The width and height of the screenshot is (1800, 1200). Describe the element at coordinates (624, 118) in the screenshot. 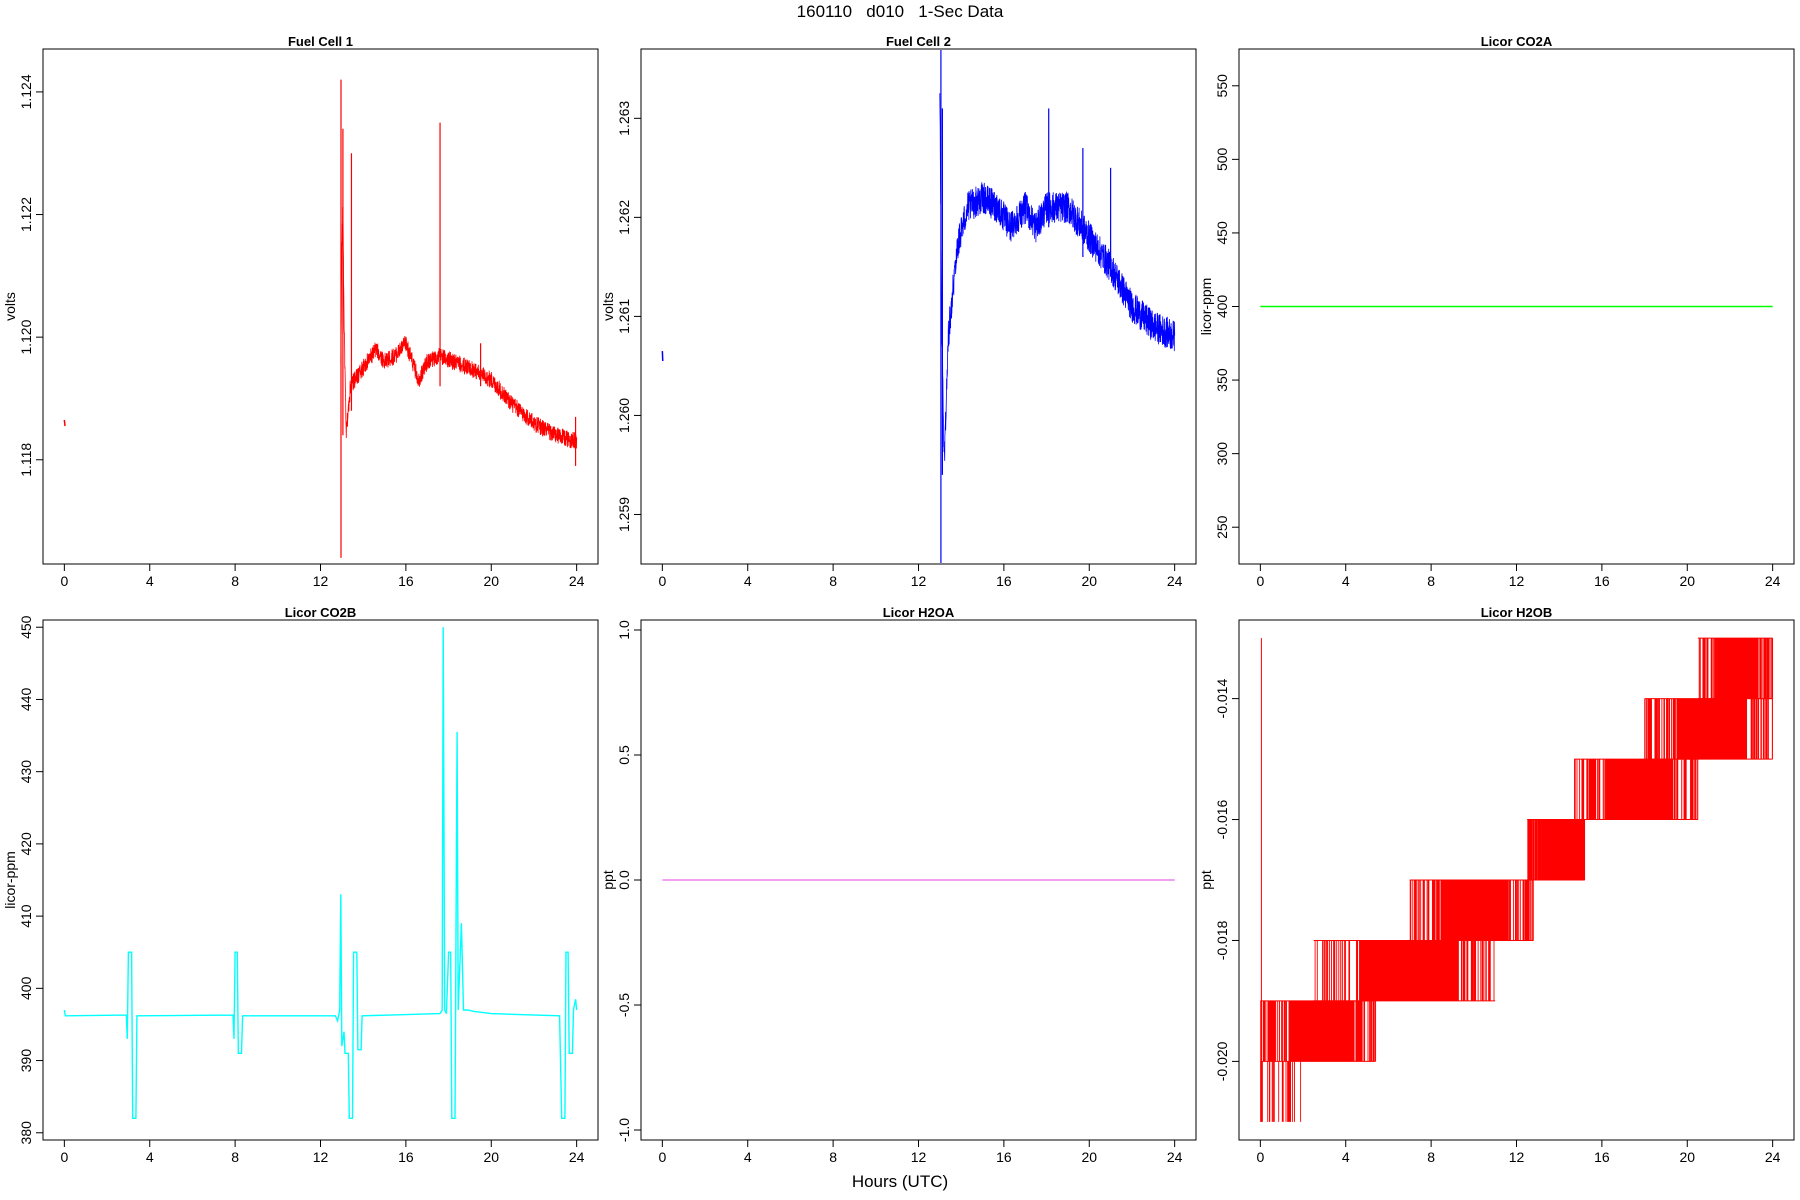

I see `y-tick-label: 1.263` at that location.